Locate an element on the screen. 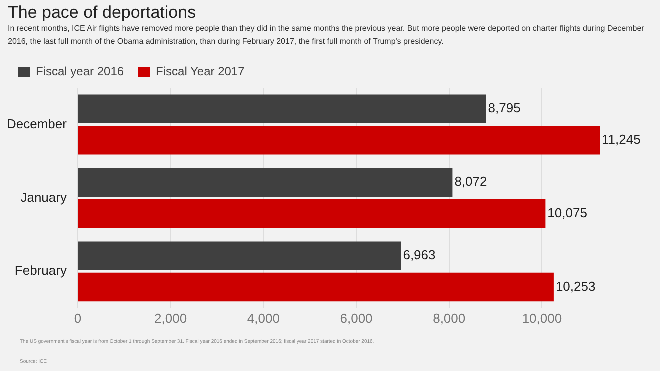  data-label: 10,253 is located at coordinates (576, 286).